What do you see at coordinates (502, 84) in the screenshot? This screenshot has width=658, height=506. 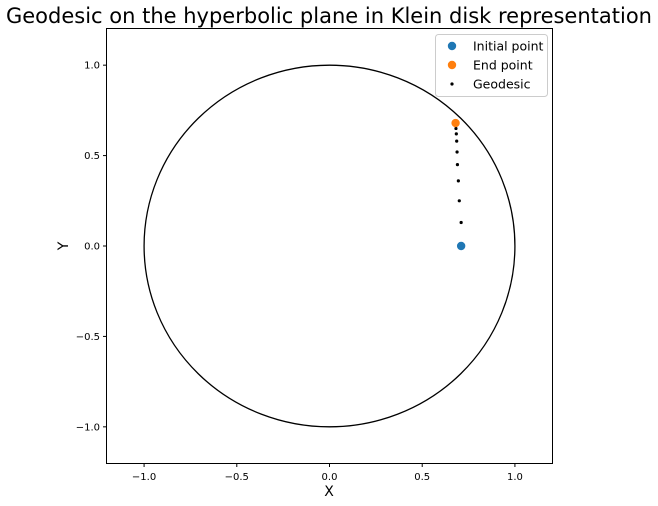 I see `legend-label: Geodesic` at bounding box center [502, 84].